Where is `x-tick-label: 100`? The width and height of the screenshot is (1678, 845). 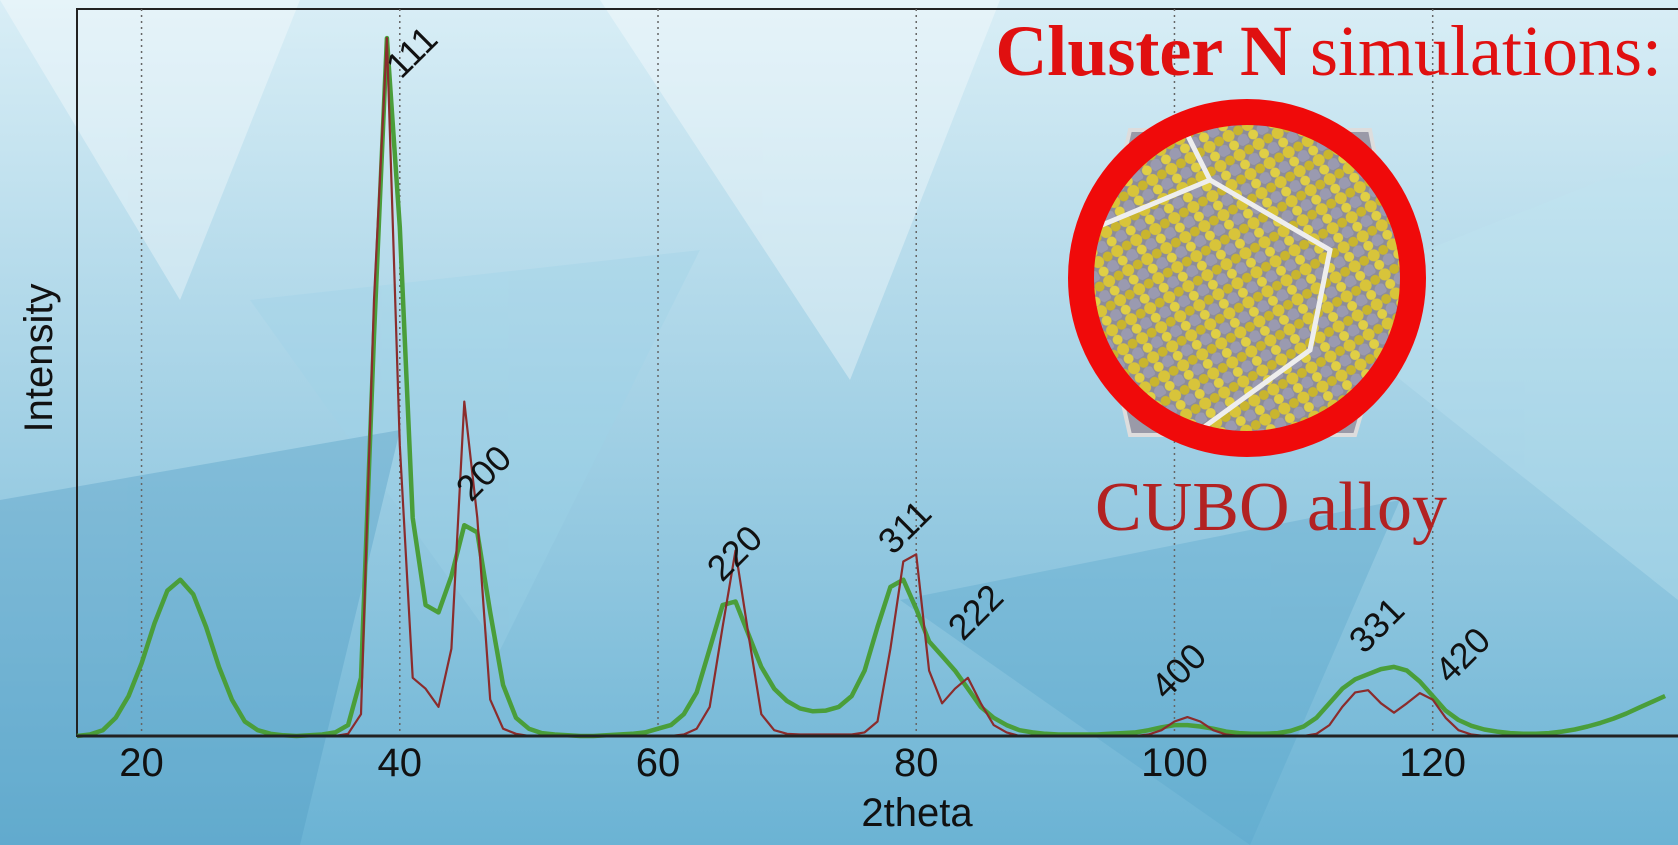 x-tick-label: 100 is located at coordinates (1174, 763).